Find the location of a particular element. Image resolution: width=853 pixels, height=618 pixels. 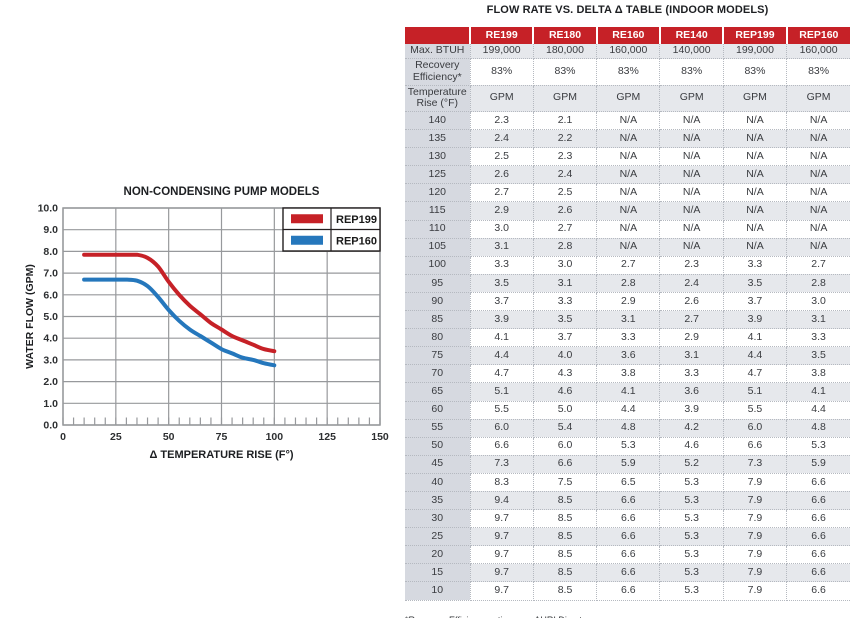

column-header: RE199 is located at coordinates (502, 35).